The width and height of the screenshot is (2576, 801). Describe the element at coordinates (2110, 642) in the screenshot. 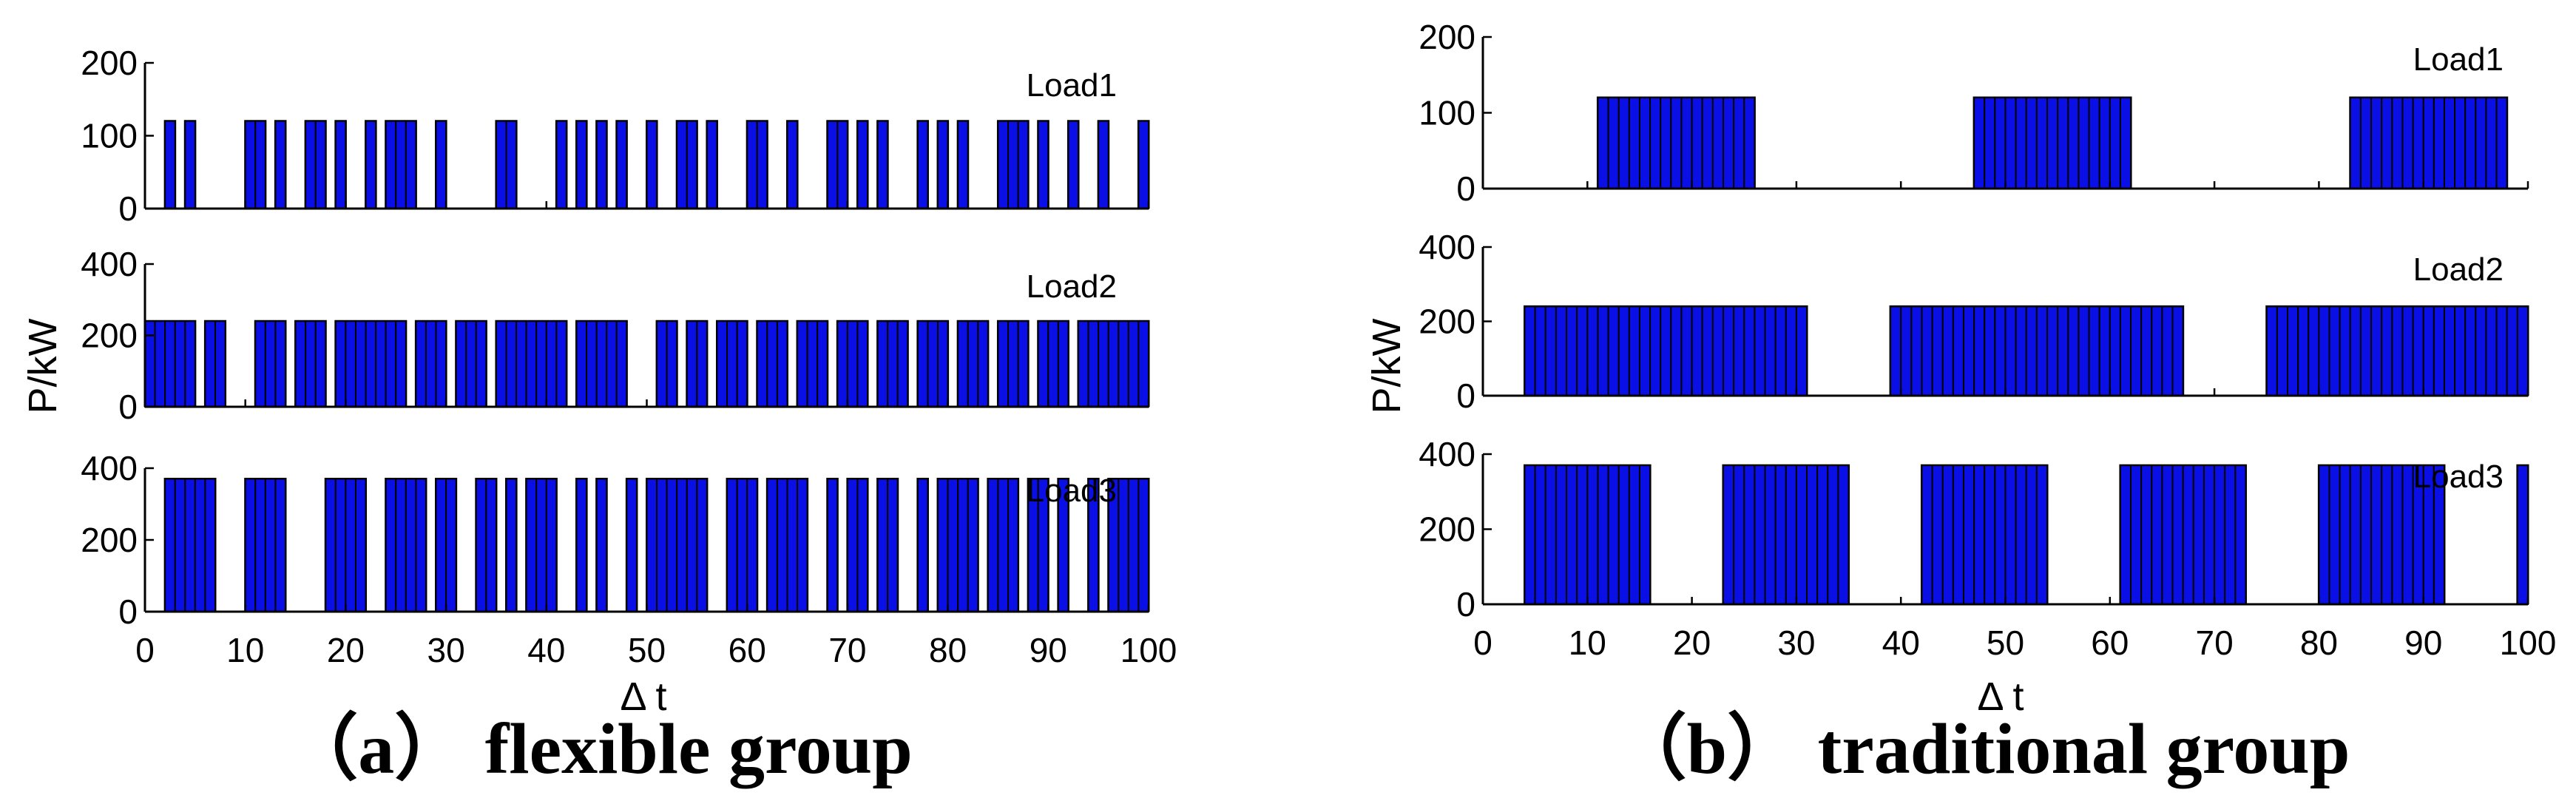

I see `x-tick-label: 60` at that location.